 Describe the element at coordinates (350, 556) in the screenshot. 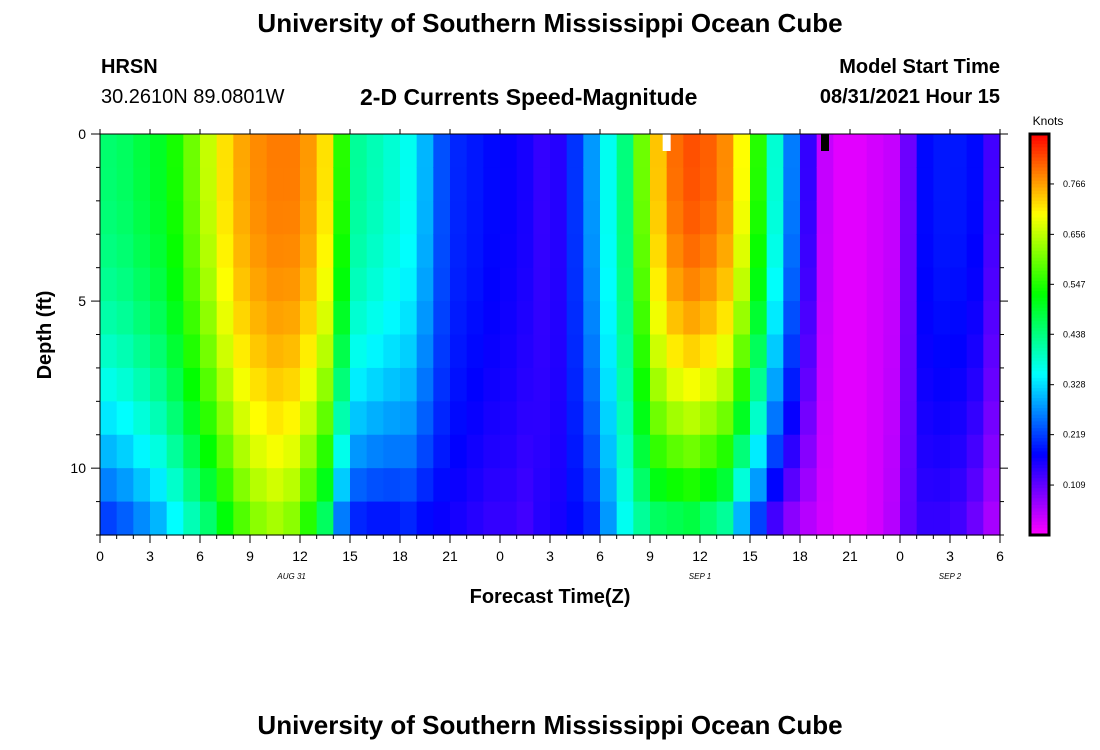

I see `x-tick-label: 15` at that location.